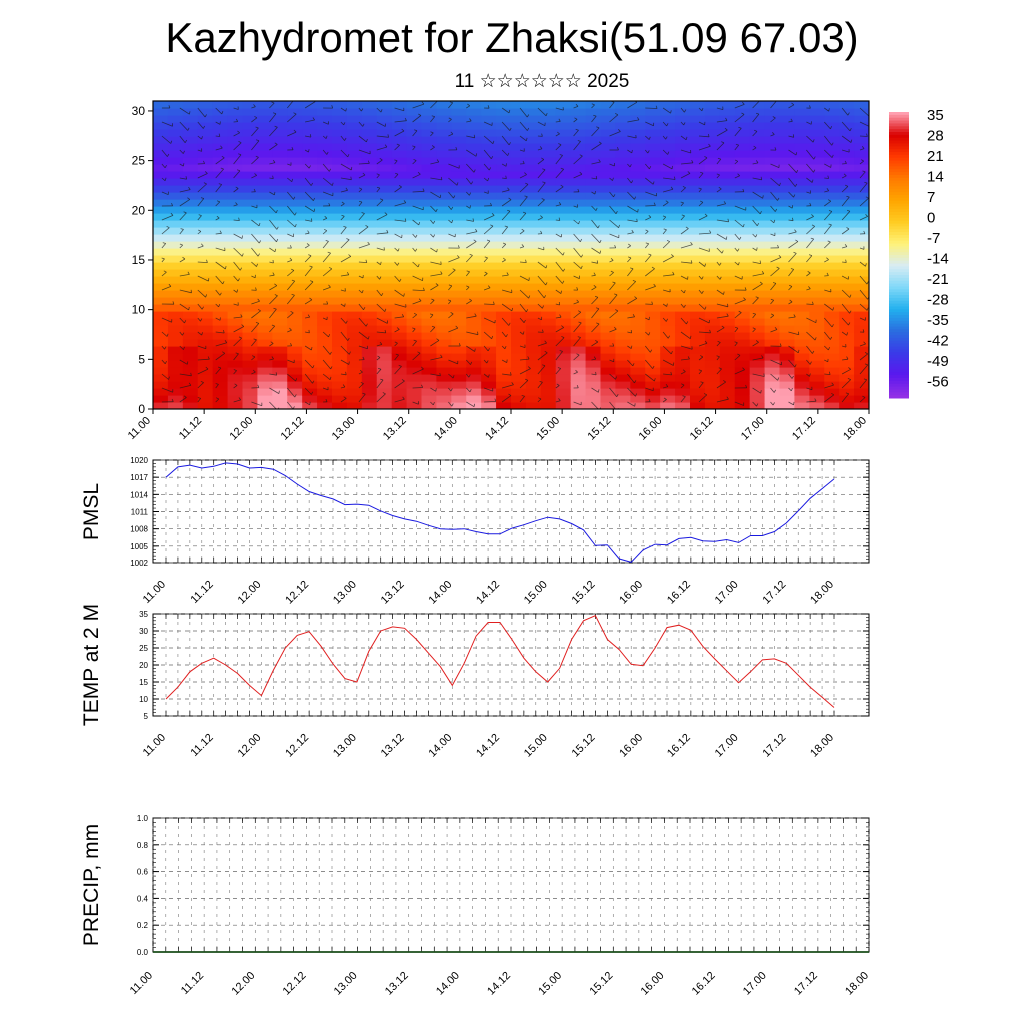 The width and height of the screenshot is (1024, 1024). Describe the element at coordinates (651, 429) in the screenshot. I see `x-tick-label: 16.00` at that location.